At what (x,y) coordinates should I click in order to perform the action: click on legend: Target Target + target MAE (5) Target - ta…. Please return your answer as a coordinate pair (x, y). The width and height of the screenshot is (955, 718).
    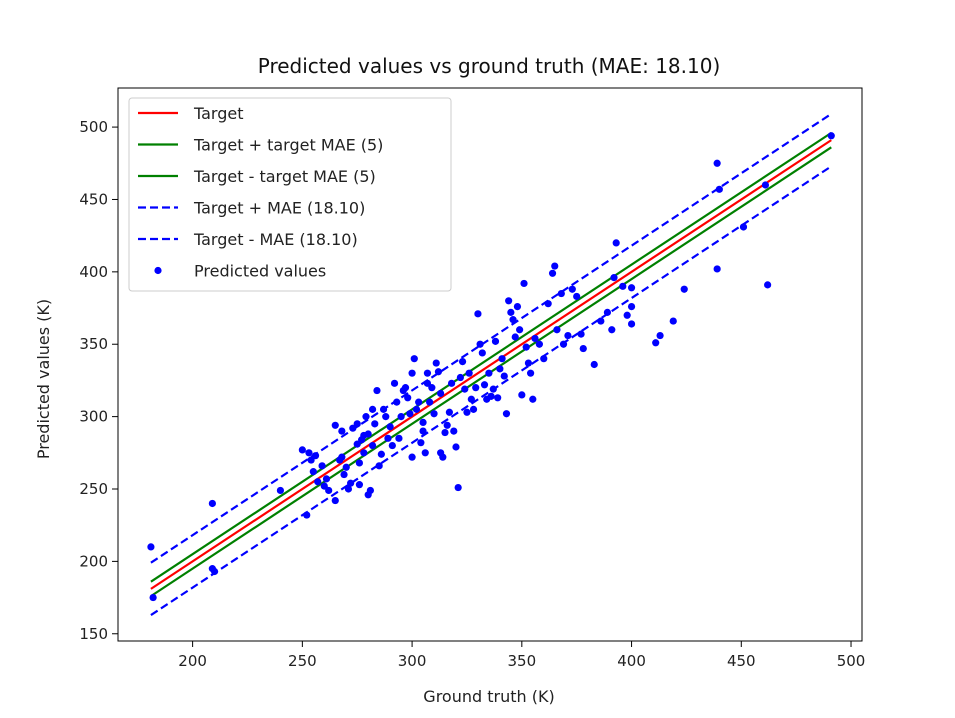
    Looking at the image, I should click on (290, 194).